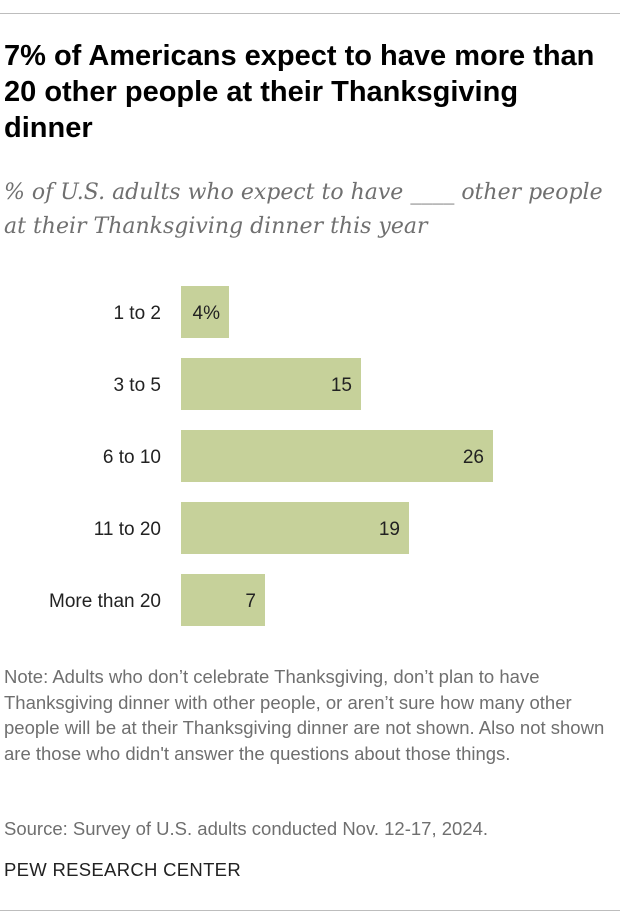  Describe the element at coordinates (127, 529) in the screenshot. I see `category-label: 11 to 20` at that location.